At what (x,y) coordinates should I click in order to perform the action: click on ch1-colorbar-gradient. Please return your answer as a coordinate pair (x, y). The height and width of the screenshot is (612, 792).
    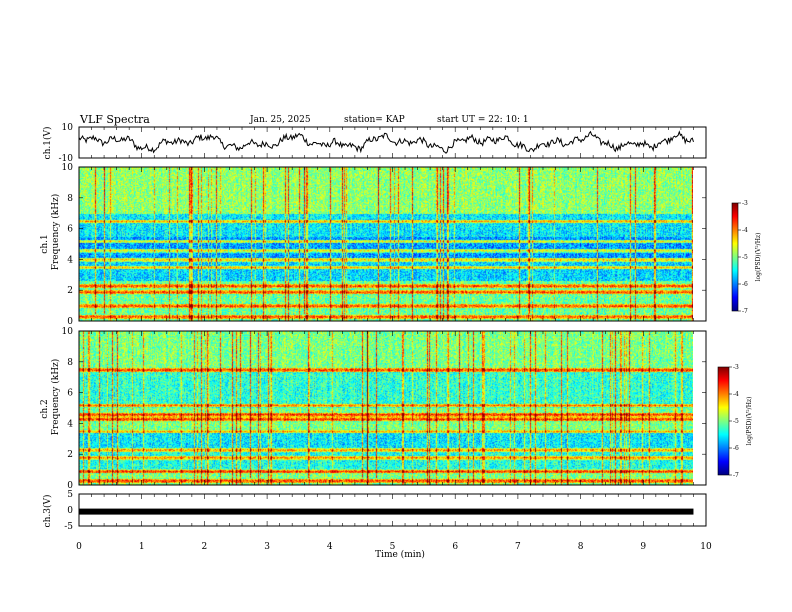
    Looking at the image, I should click on (735, 257).